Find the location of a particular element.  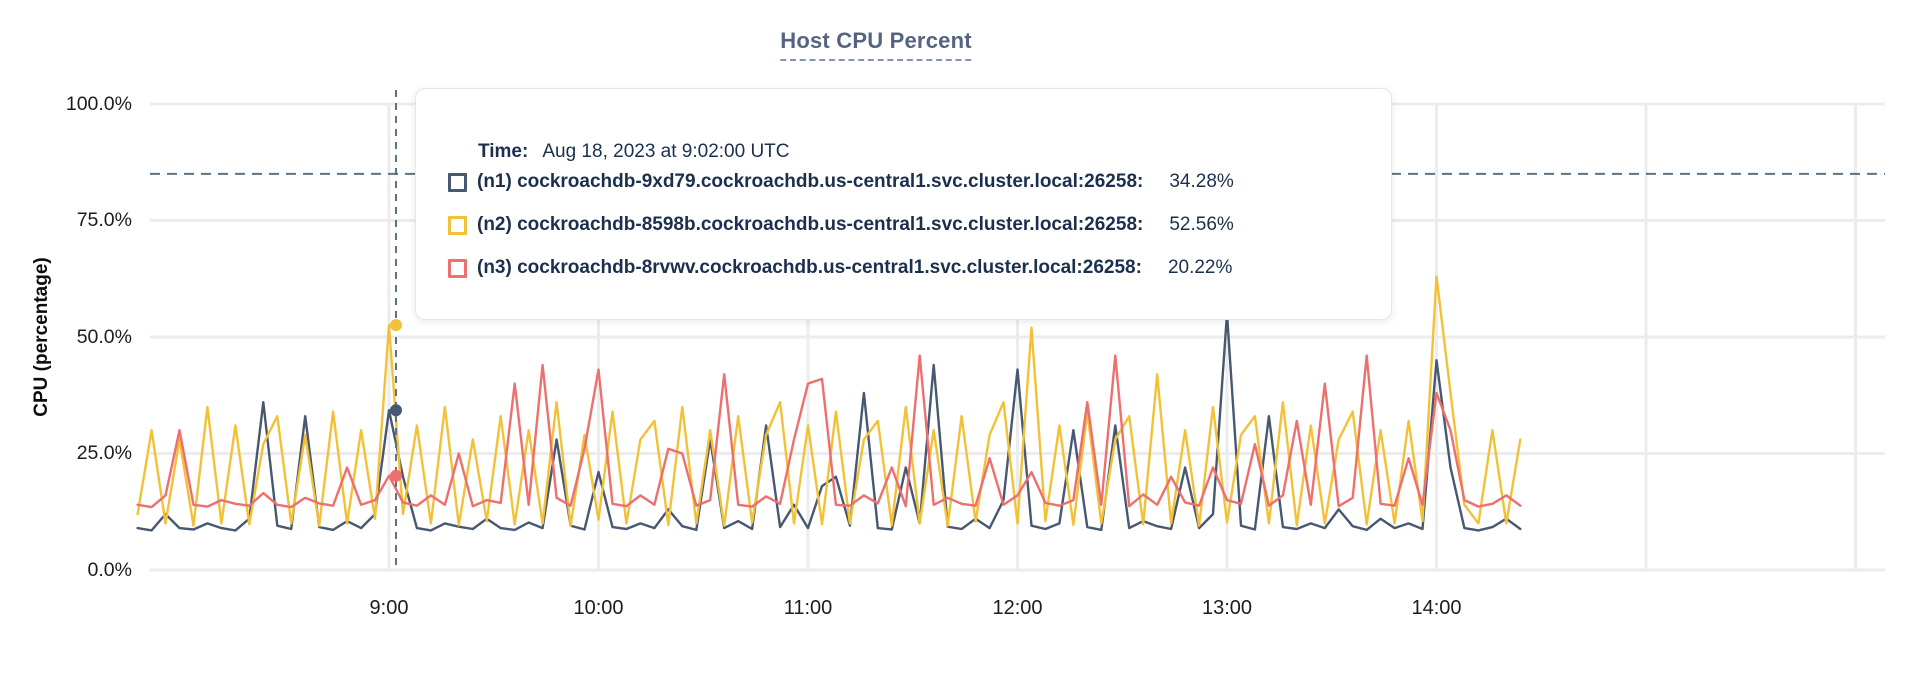

x-tick-12: 12:00 is located at coordinates (1017, 608).